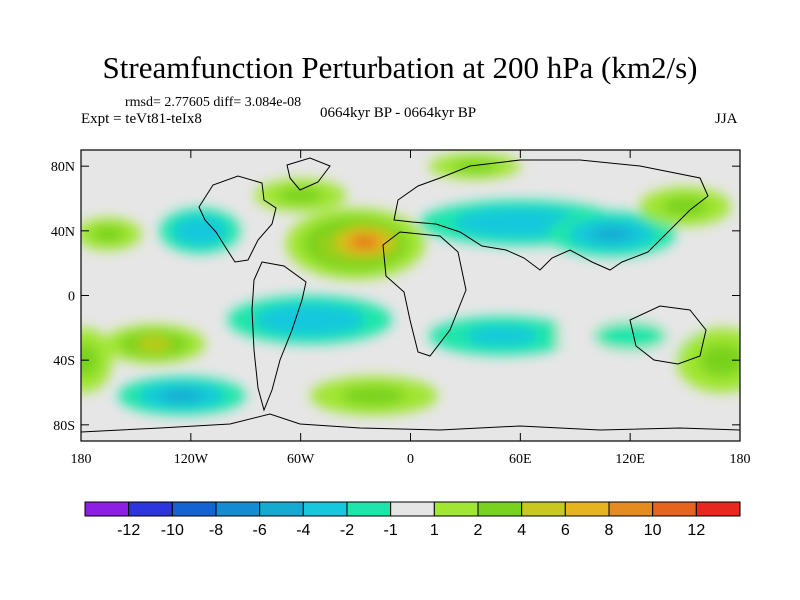 The image size is (800, 600). I want to click on colorbar-tick-label: -2, so click(347, 530).